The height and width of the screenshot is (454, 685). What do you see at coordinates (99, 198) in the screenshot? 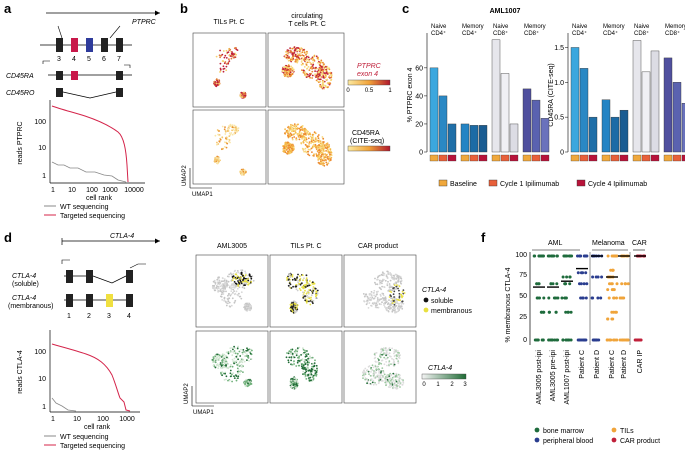
I see `x-axis-label: cell rank` at bounding box center [99, 198].